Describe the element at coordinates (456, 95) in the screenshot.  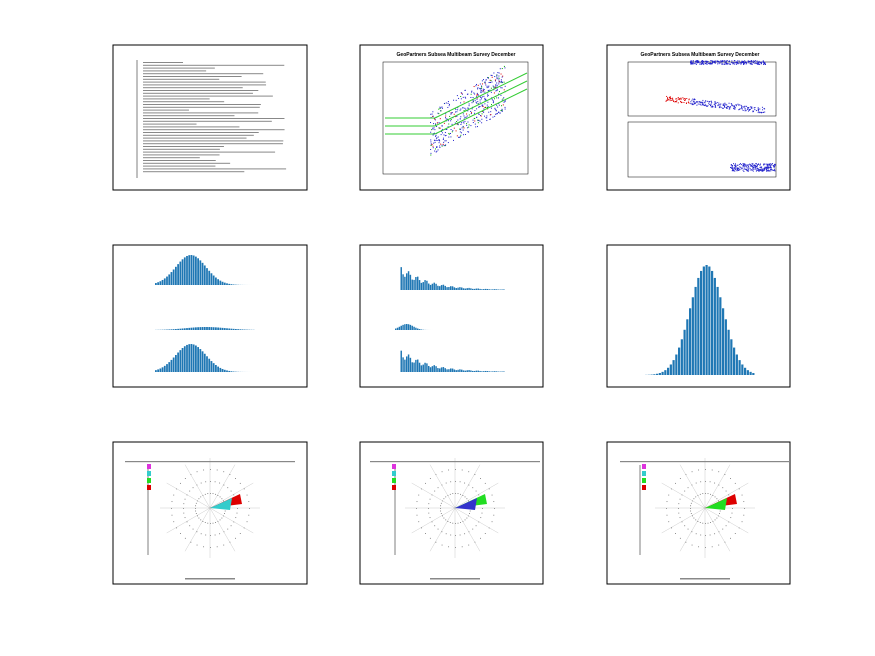
I see `fit-line` at that location.